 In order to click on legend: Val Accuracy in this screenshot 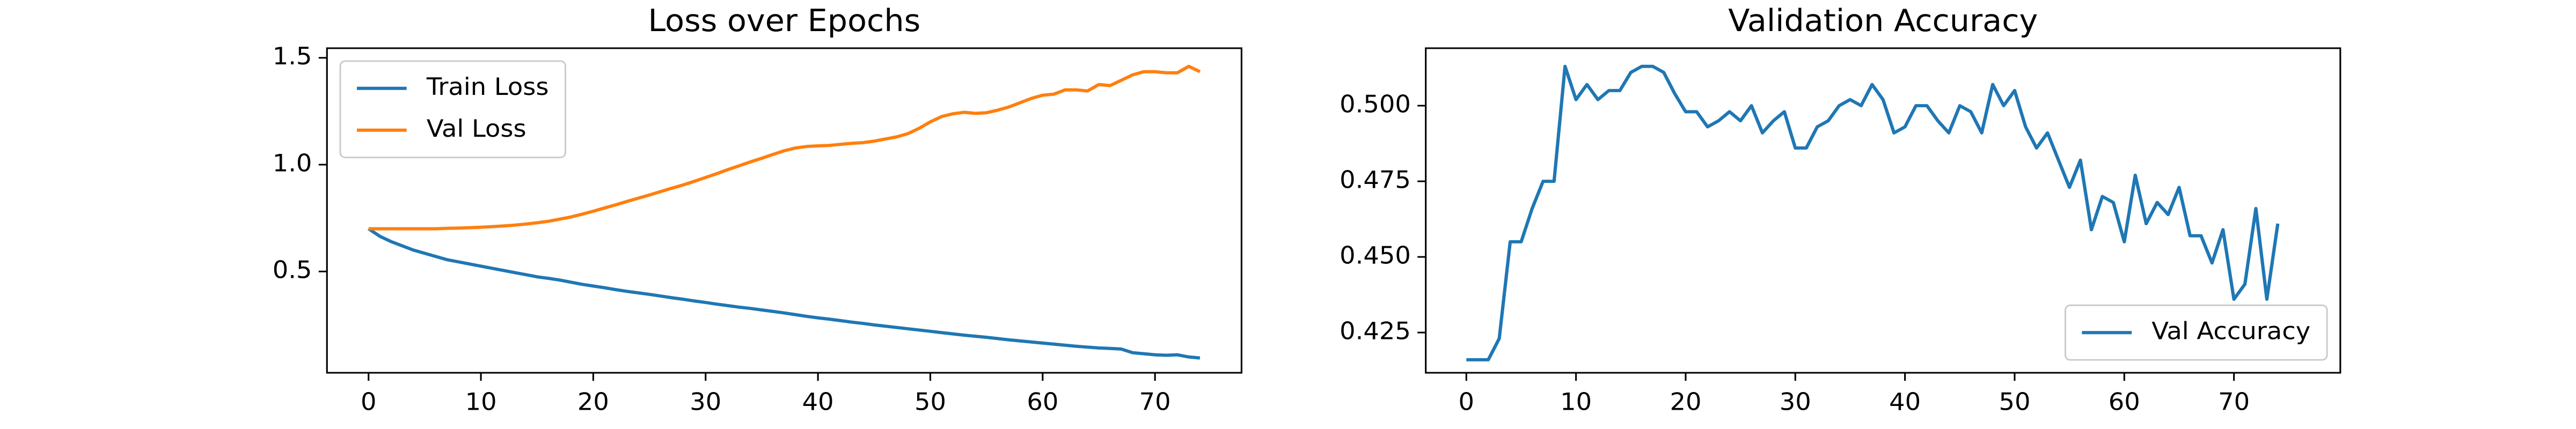, I will do `click(2196, 332)`.